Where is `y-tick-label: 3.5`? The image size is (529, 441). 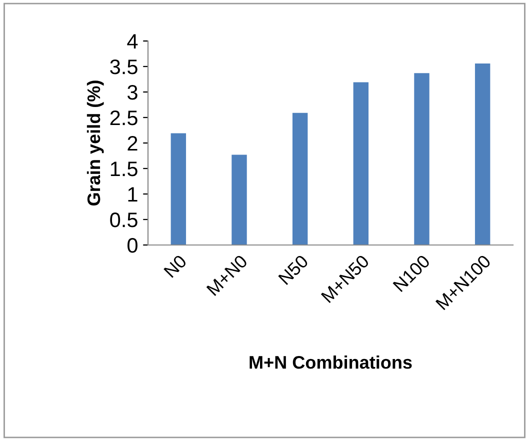
y-tick-label: 3.5 is located at coordinates (124, 67).